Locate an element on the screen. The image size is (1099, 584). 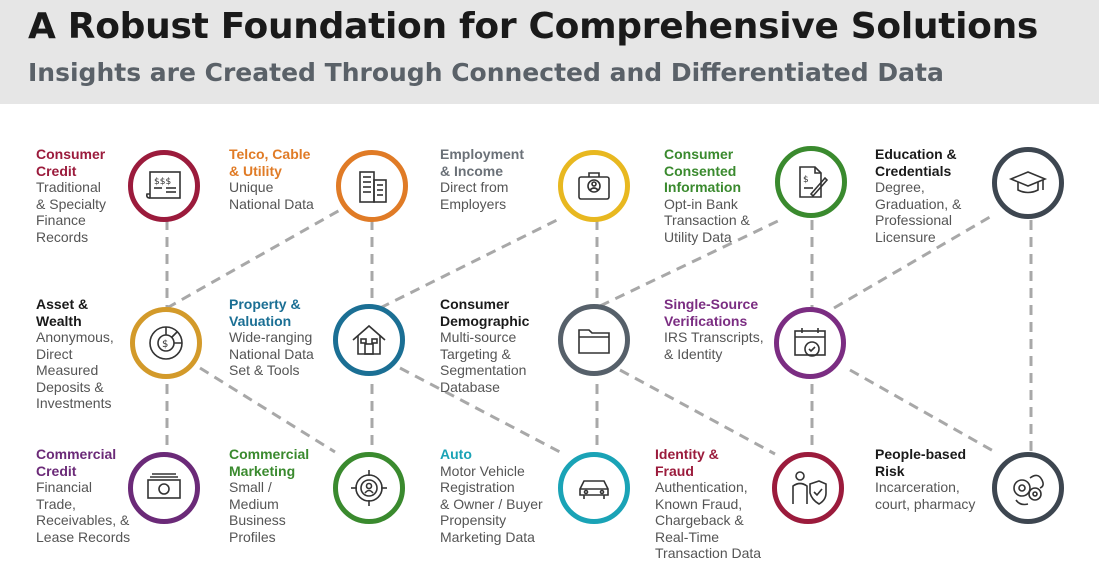
node-description: Small / Medium Business Profiles is located at coordinates (257, 512).